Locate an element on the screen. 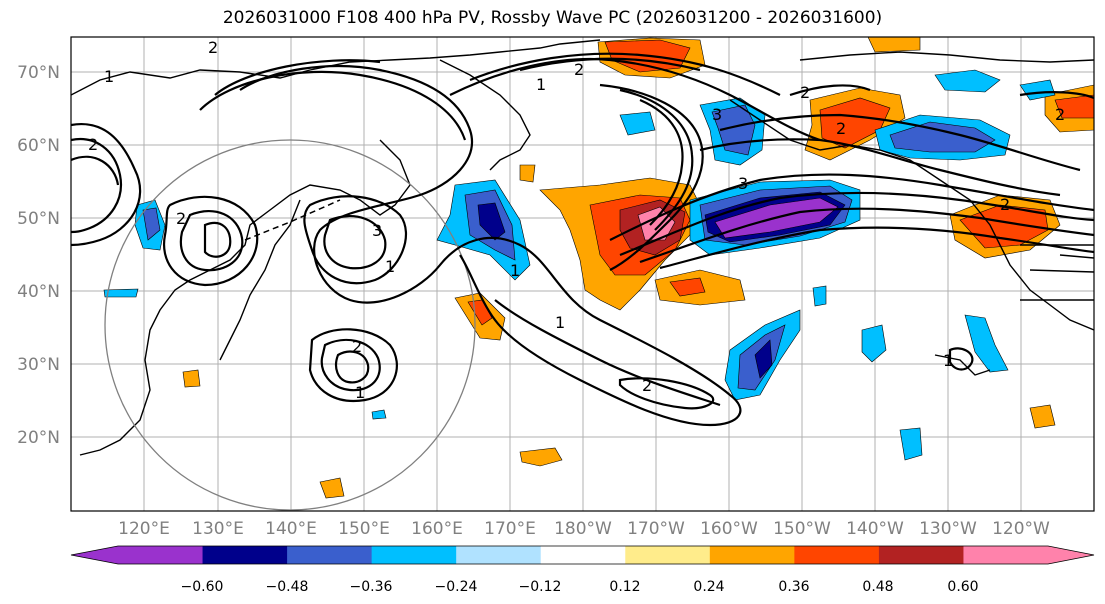  colorbar-tick-label: −0.60 is located at coordinates (202, 587).